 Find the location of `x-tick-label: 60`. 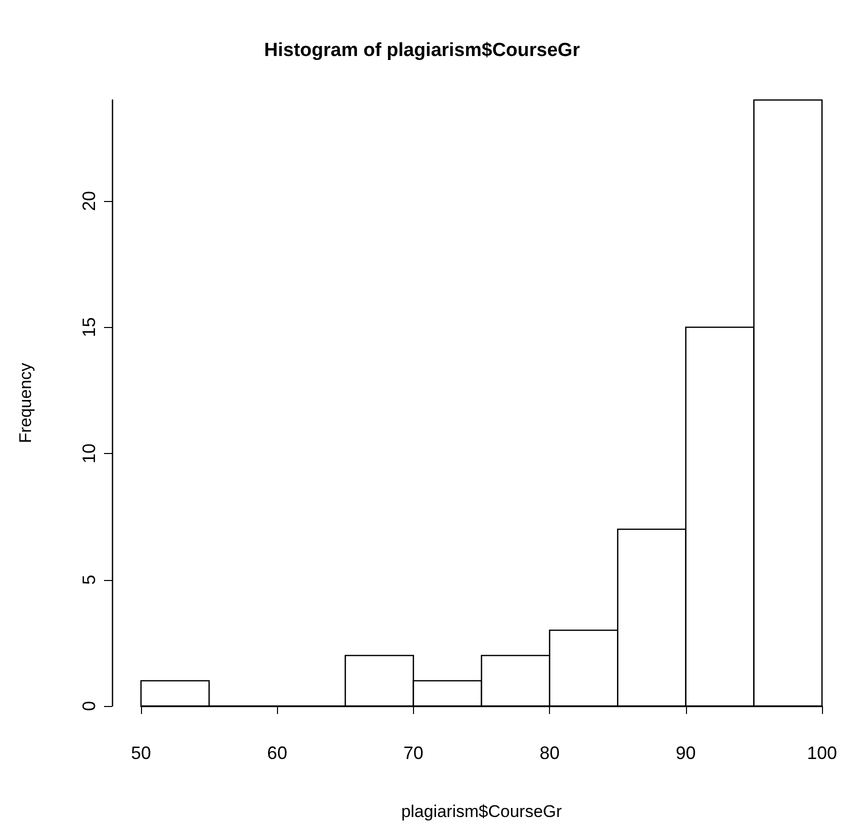

x-tick-label: 60 is located at coordinates (277, 753).